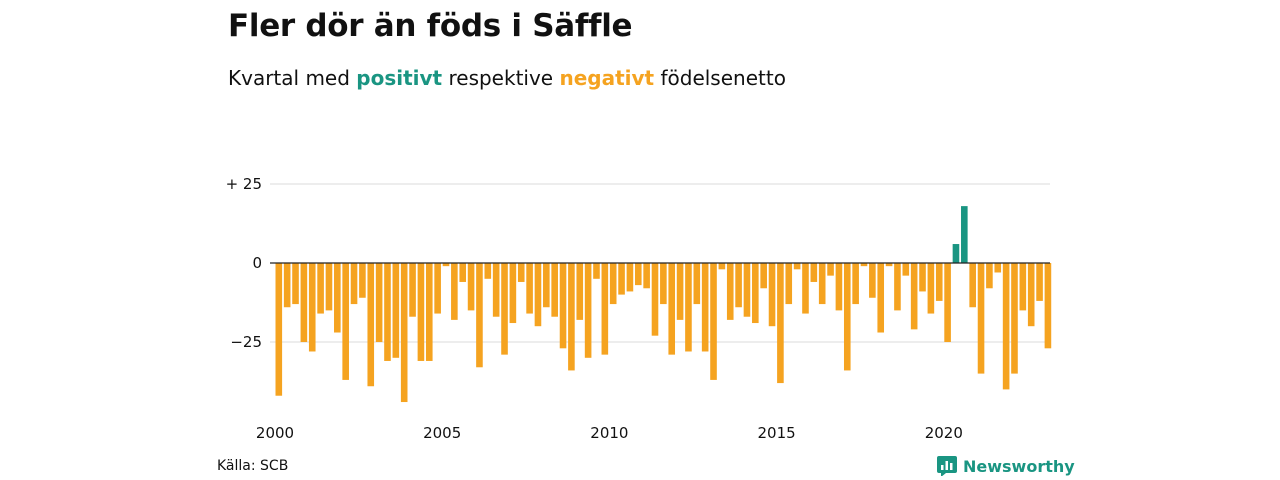 The height and width of the screenshot is (480, 1280). What do you see at coordinates (399, 78) in the screenshot?
I see `subtitle-positive: positivt` at bounding box center [399, 78].